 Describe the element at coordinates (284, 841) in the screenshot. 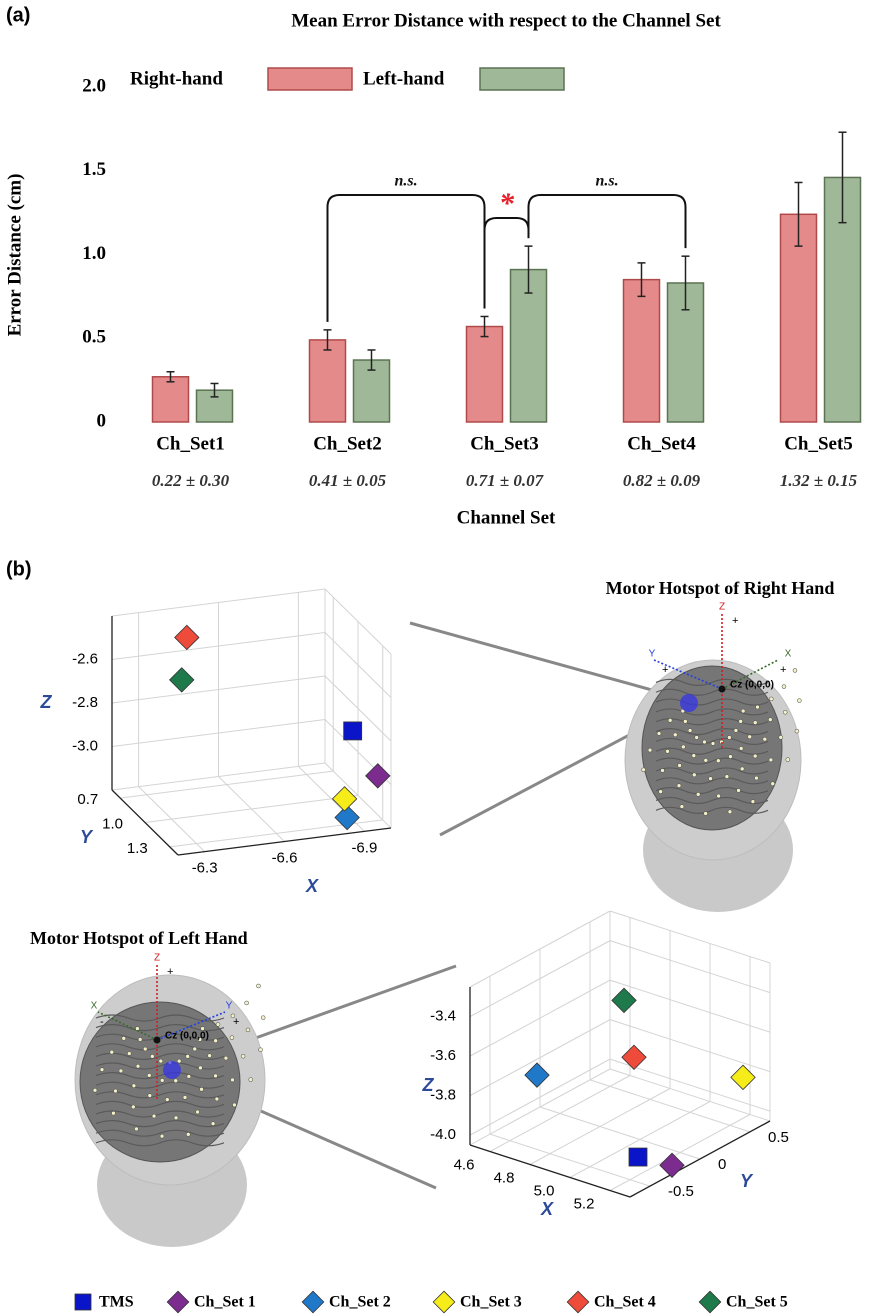

I see `x-axis-line` at that location.